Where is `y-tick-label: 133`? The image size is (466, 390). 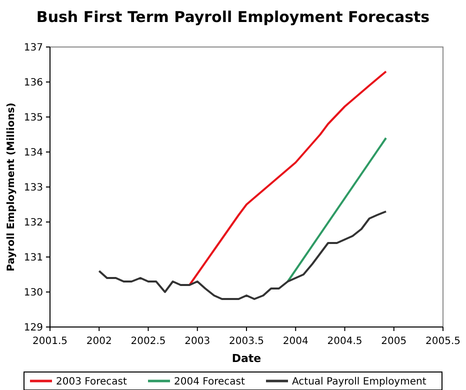
y-tick-label: 133 is located at coordinates (33, 188).